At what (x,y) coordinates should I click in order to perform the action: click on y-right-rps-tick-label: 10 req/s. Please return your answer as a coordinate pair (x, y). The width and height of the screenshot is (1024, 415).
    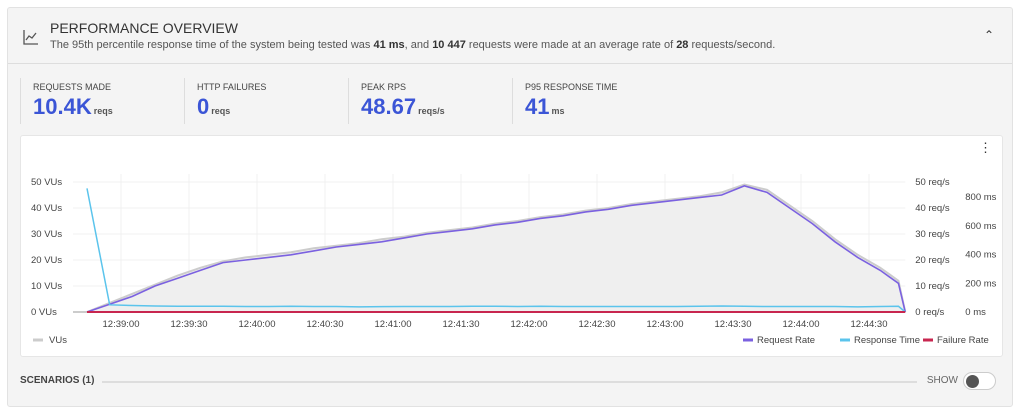
    Looking at the image, I should click on (932, 286).